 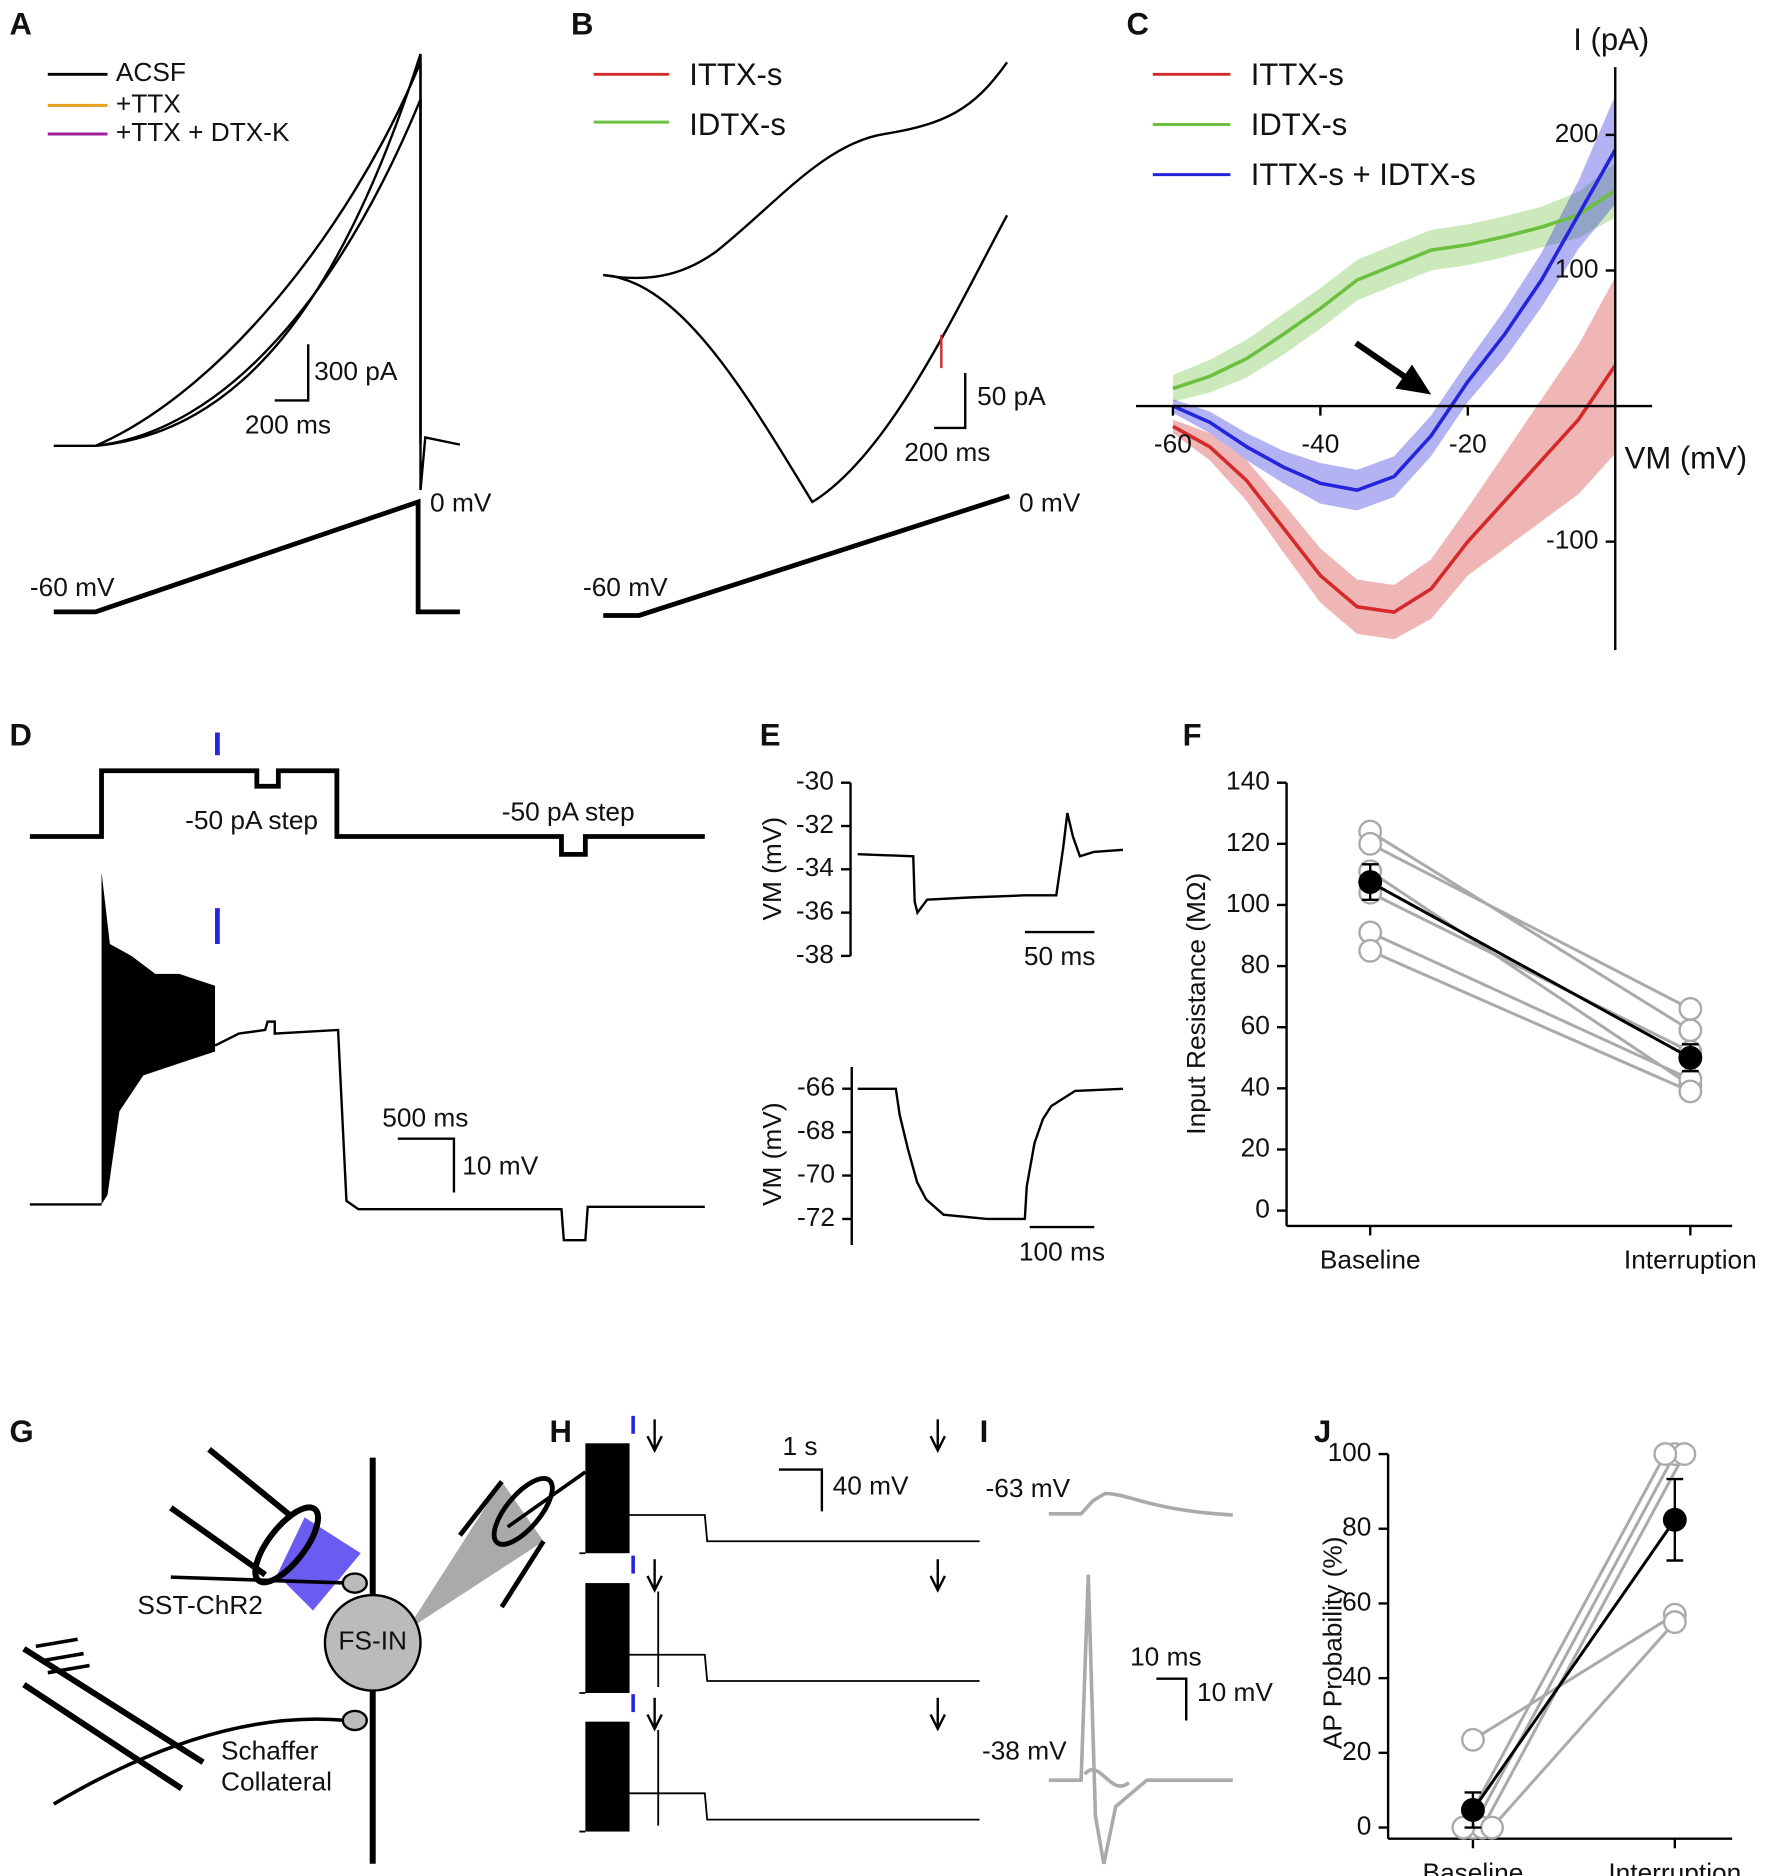 I want to click on arrows, so click(x=796, y=1575).